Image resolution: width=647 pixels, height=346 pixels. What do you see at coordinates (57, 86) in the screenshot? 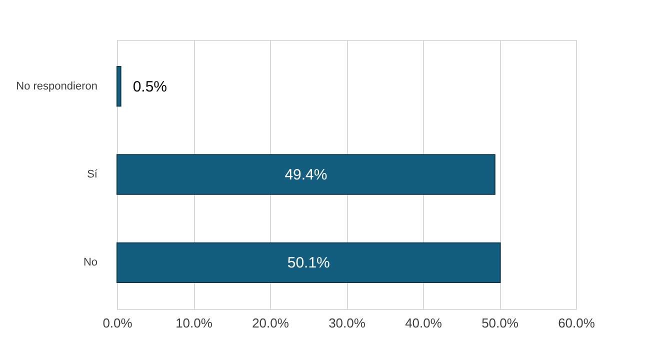
I see `y-tick-label: No respondieron` at bounding box center [57, 86].